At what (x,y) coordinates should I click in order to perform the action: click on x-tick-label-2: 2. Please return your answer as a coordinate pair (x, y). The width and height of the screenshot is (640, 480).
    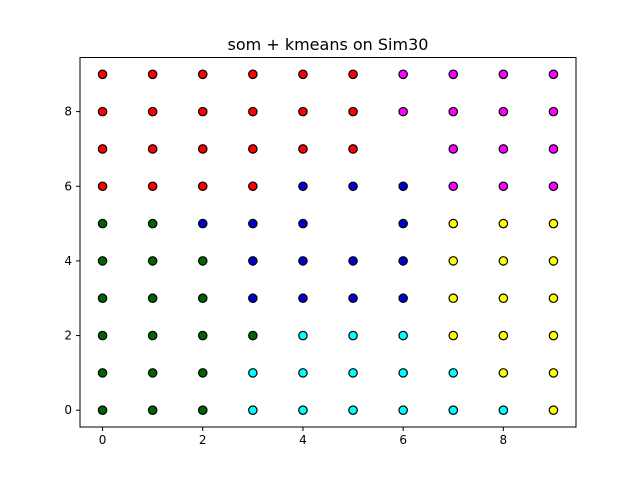
    Looking at the image, I should click on (203, 440).